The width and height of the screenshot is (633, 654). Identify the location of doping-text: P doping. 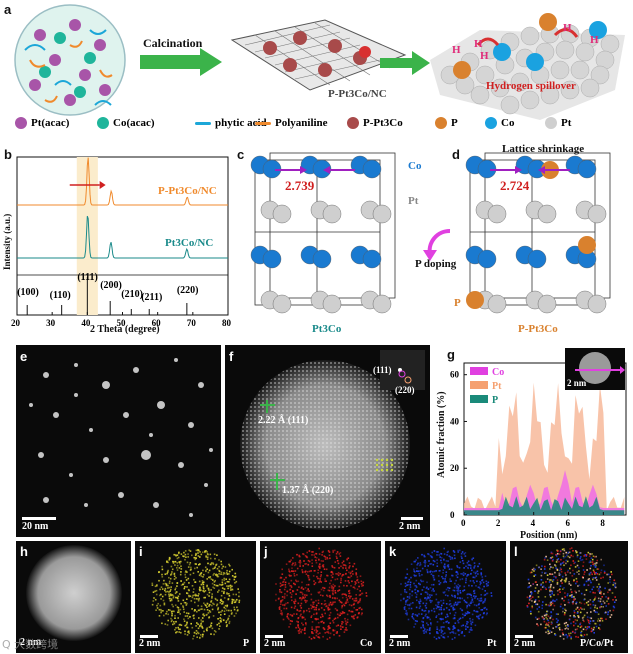
(436, 264).